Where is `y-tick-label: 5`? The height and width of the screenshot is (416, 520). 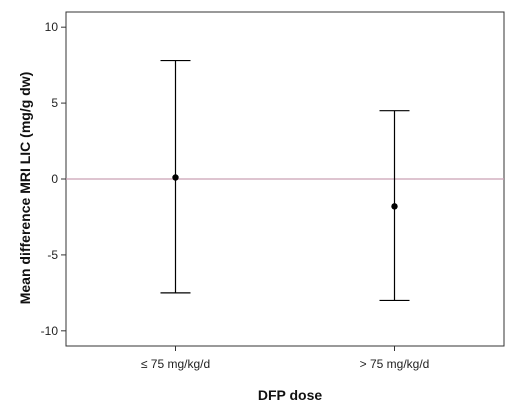 y-tick-label: 5 is located at coordinates (54, 103).